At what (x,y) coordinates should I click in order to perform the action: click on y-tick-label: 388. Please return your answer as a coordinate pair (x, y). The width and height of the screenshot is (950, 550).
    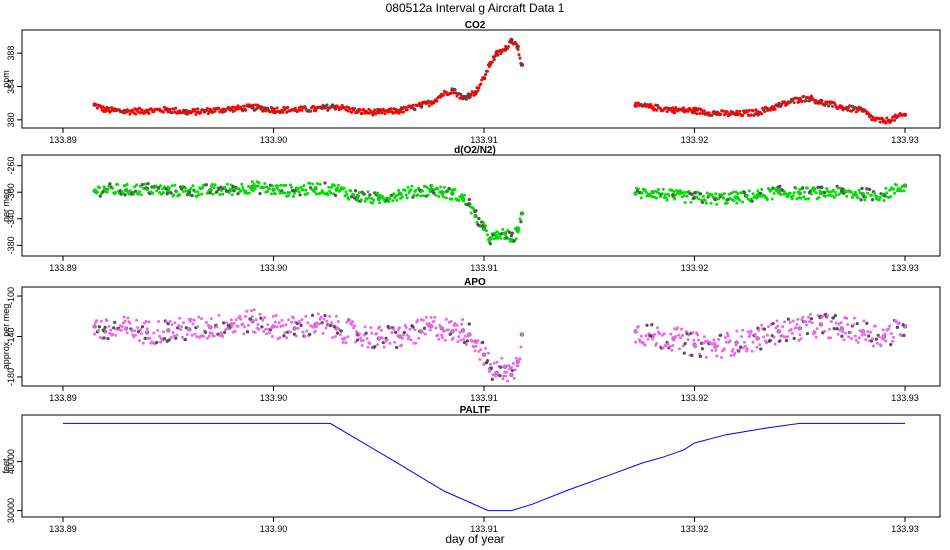
    Looking at the image, I should click on (11, 53).